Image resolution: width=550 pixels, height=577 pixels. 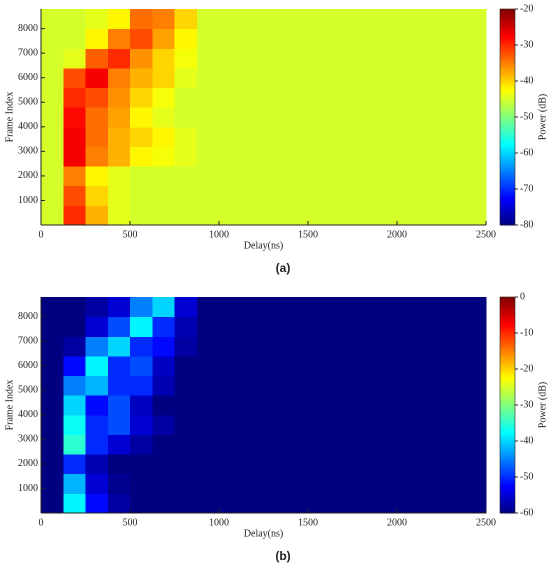 What do you see at coordinates (28, 200) in the screenshot?
I see `y-tick-label: 1000` at bounding box center [28, 200].